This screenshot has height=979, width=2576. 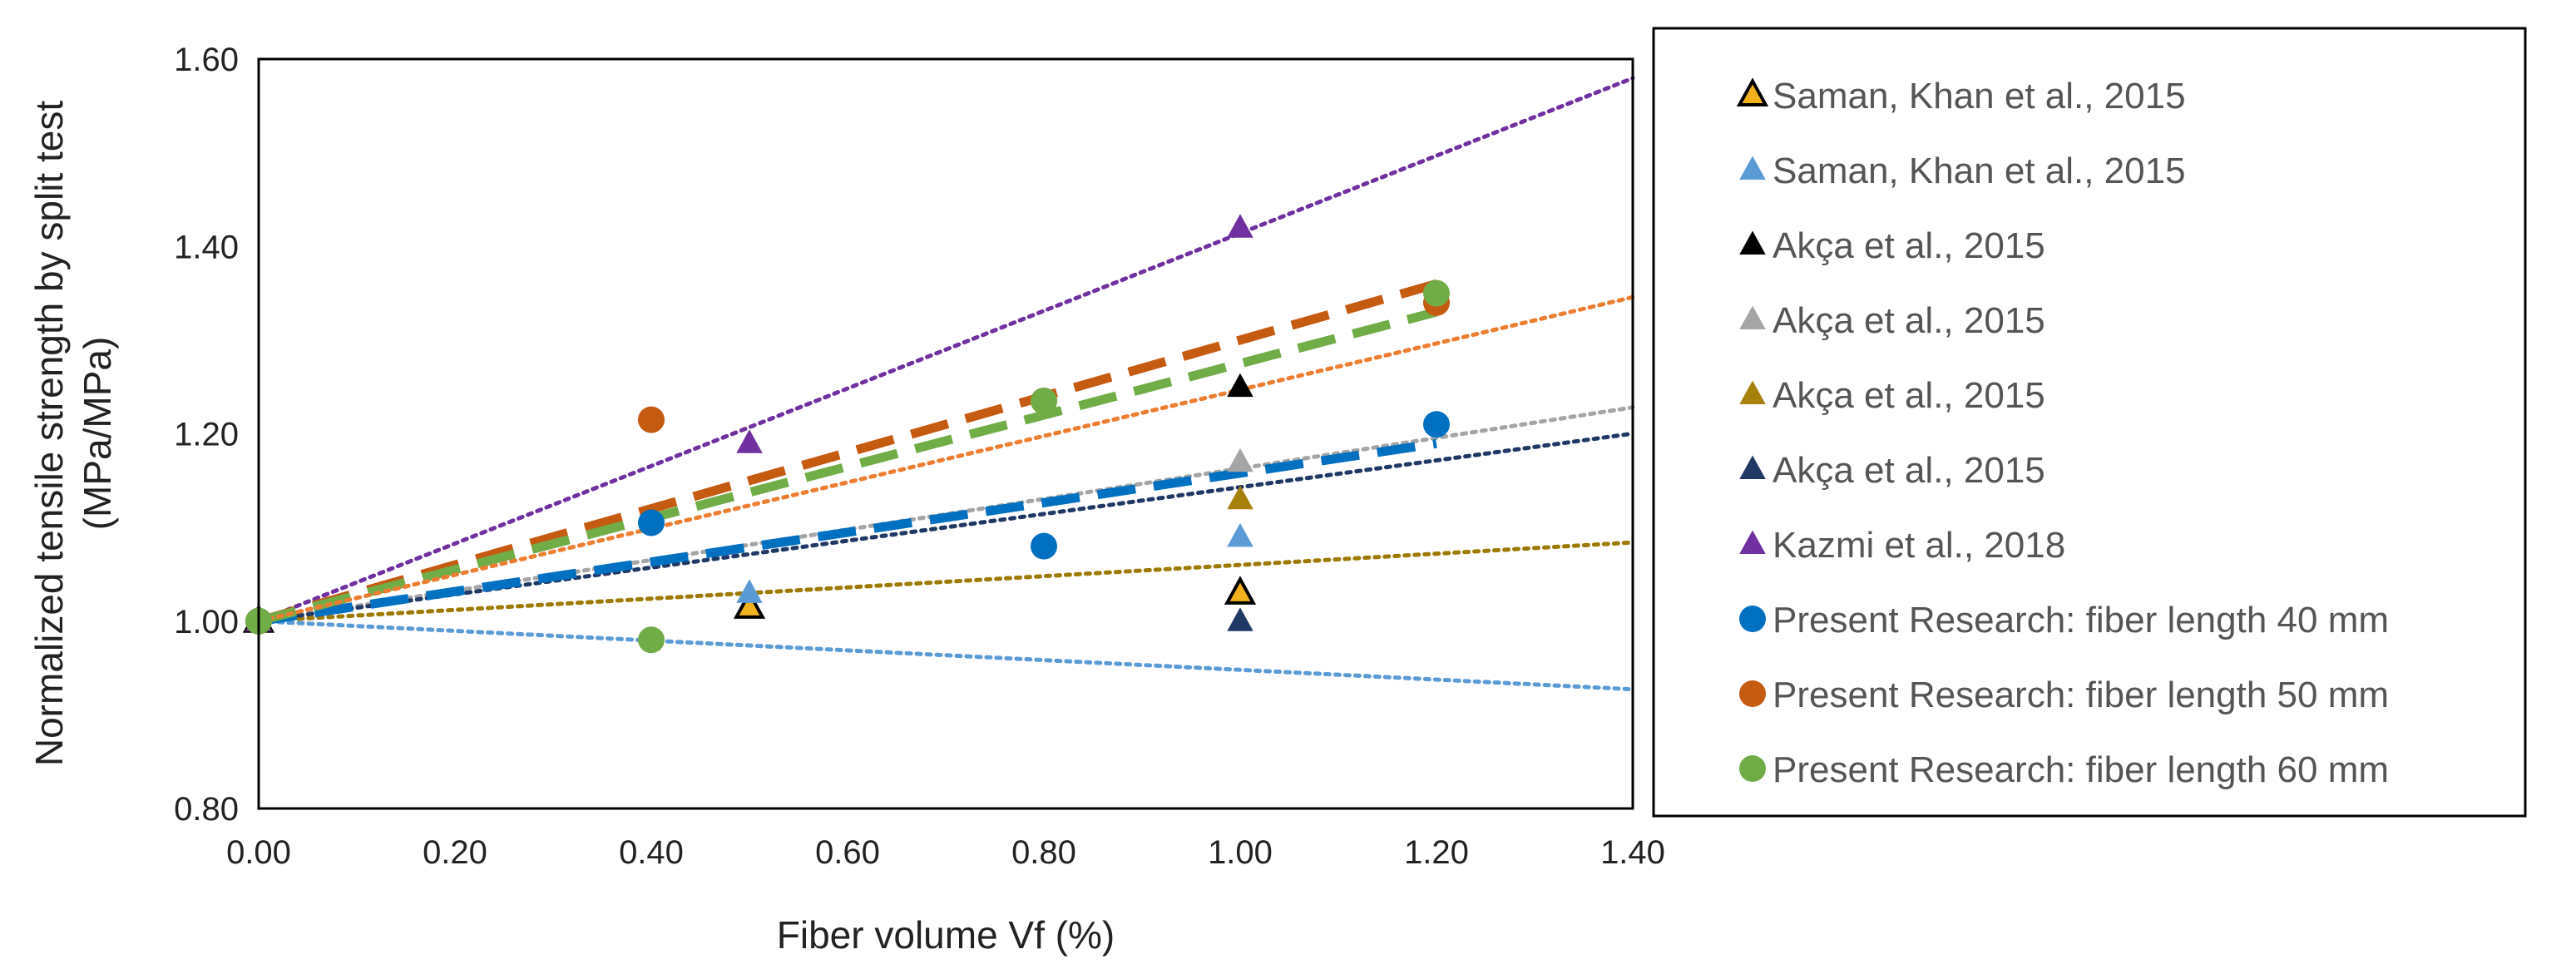 I want to click on legend-label: Kazmi et al., 2018, so click(x=1919, y=545).